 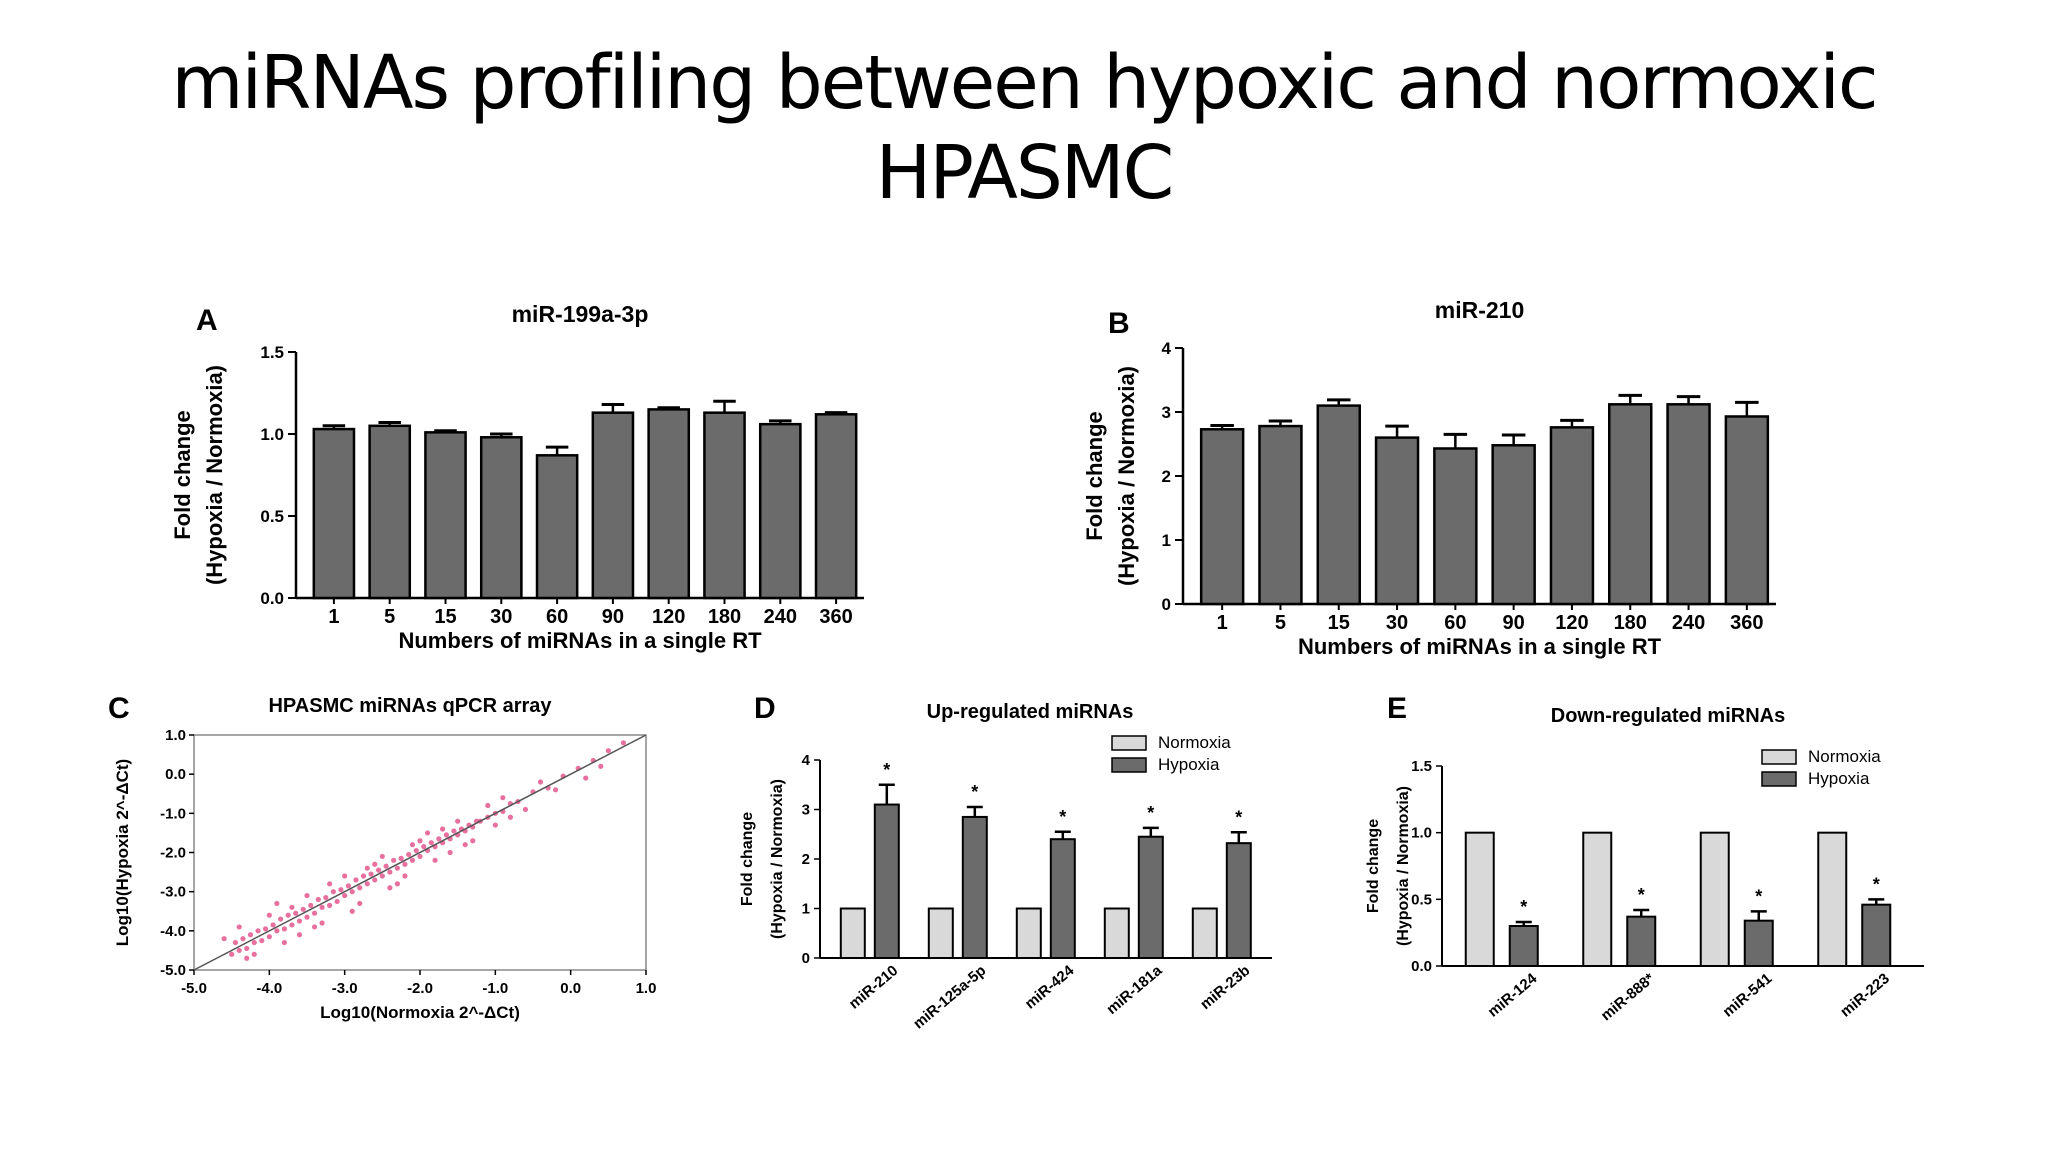 I want to click on panel-letter-c: C, so click(x=119, y=708).